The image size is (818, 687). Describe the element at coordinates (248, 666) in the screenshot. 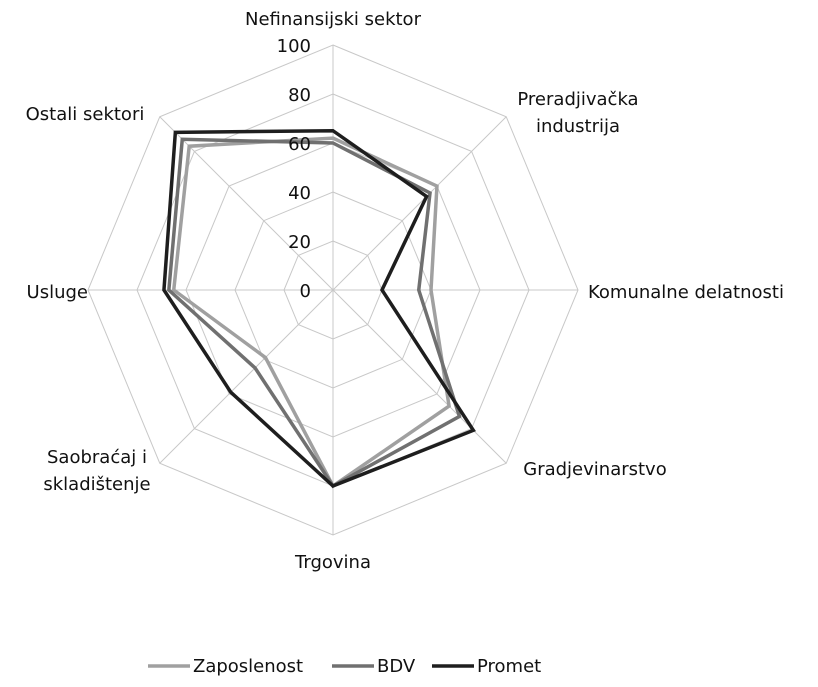

I see `legend-label: Zaposlenost` at that location.